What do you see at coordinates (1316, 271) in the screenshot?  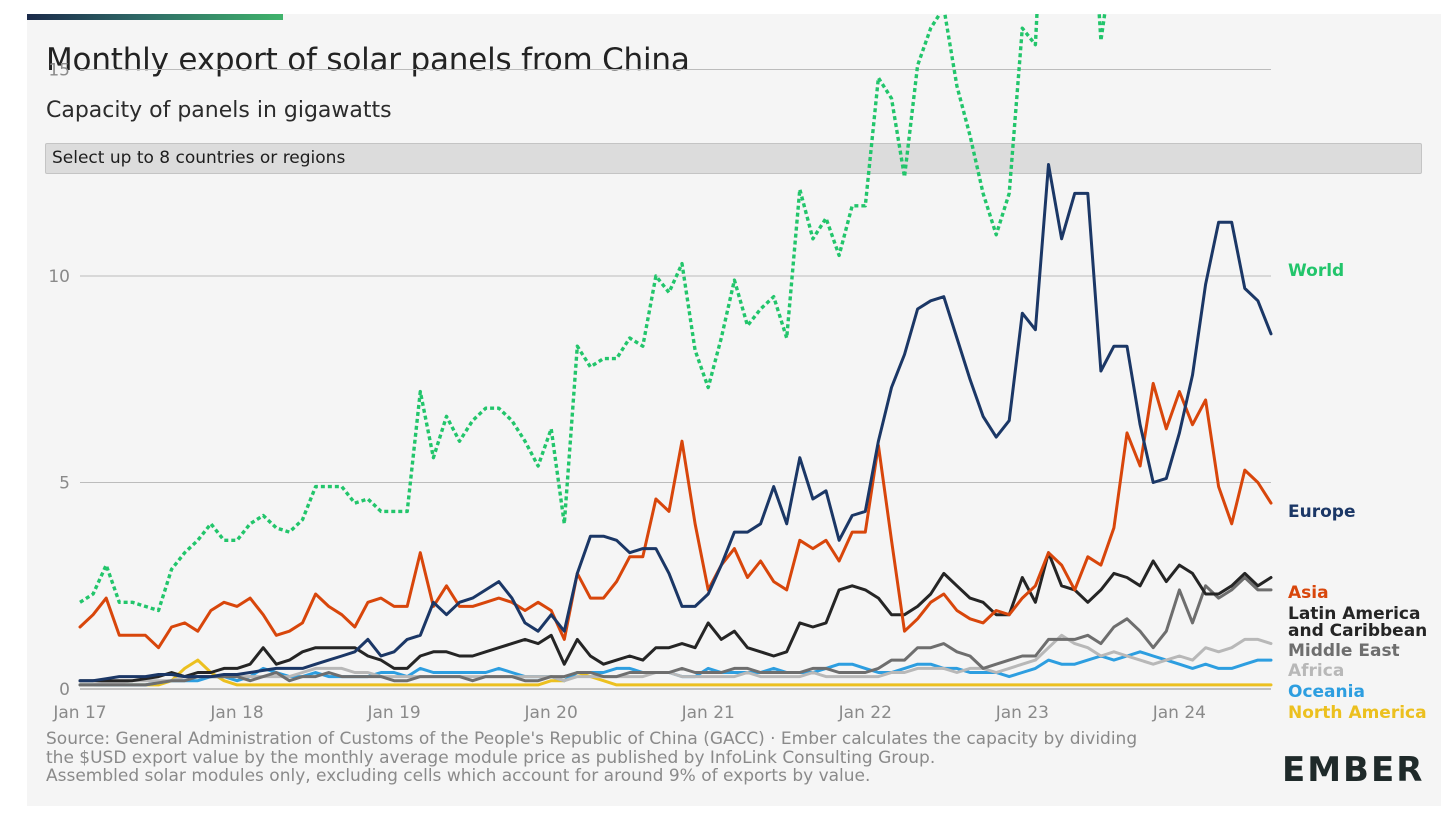 I see `series-label: World` at bounding box center [1316, 271].